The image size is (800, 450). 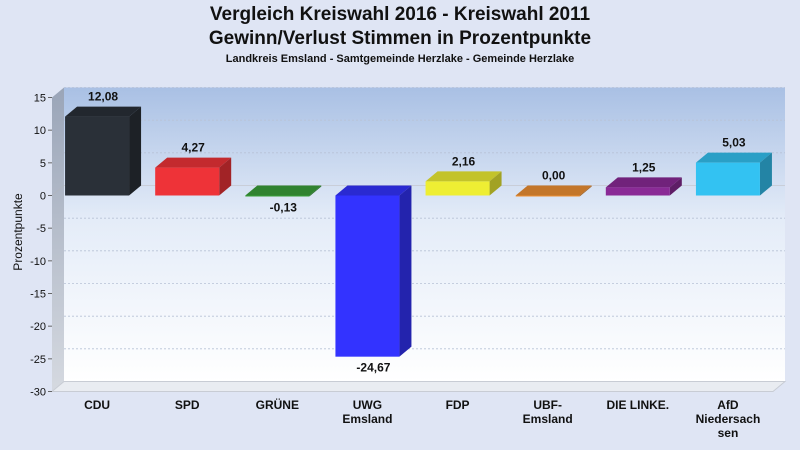 I want to click on data-label: 4,27, so click(x=194, y=148).